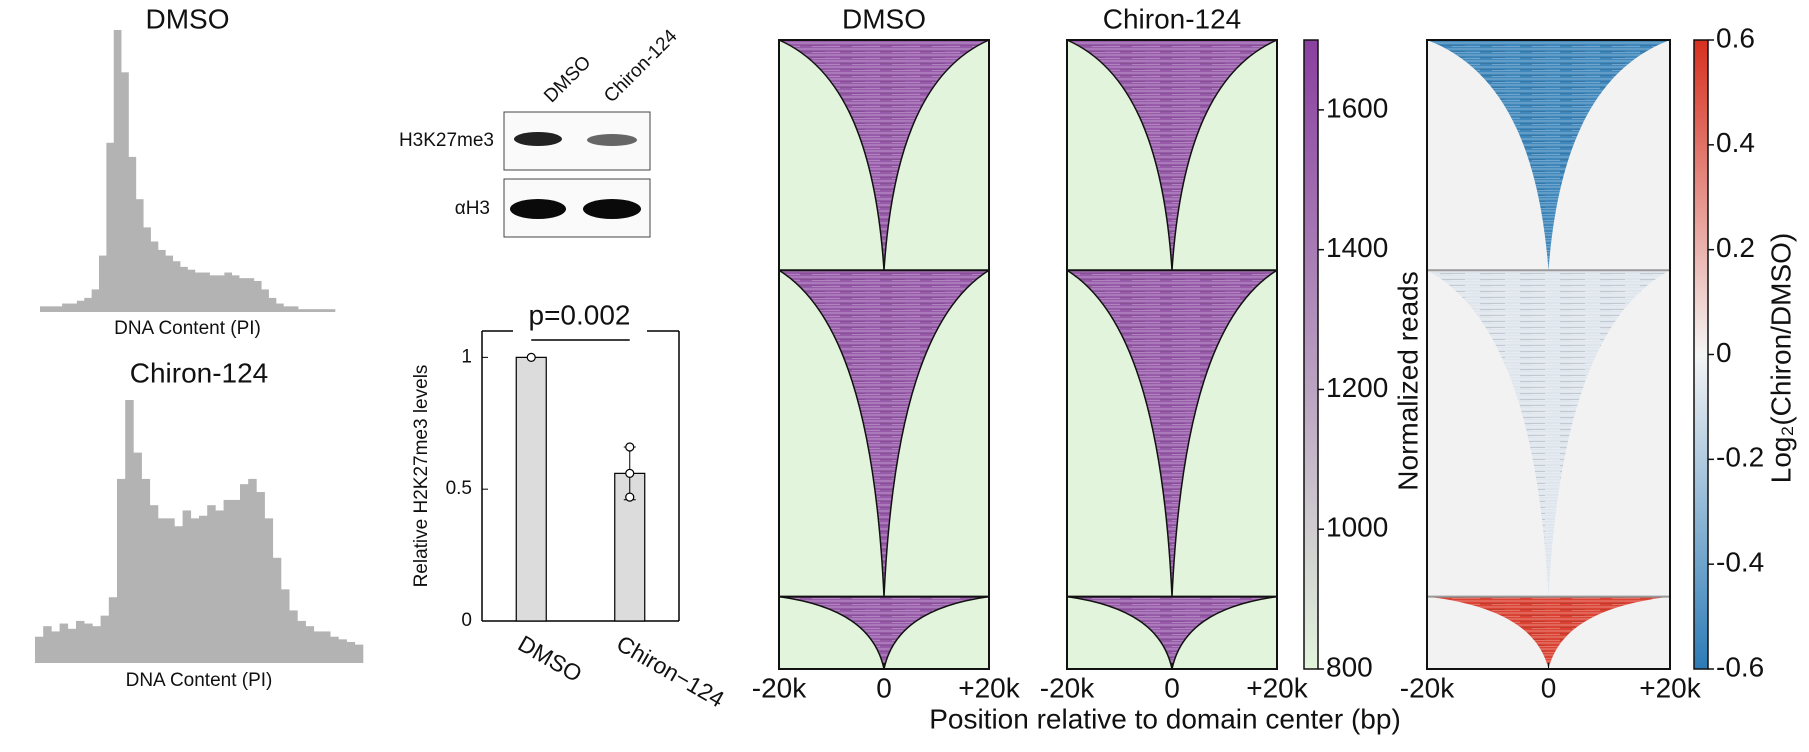 The image size is (1809, 752). What do you see at coordinates (1357, 247) in the screenshot?
I see `colorbar-tick-label: 1400` at bounding box center [1357, 247].